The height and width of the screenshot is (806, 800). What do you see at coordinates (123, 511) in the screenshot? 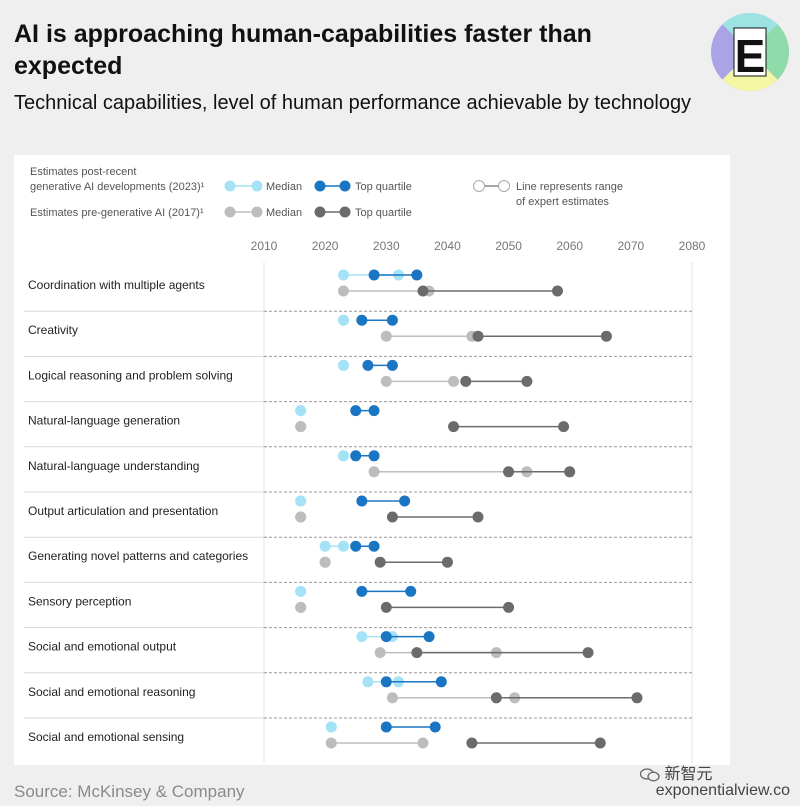
I see `row-label: Output articulation and presentation` at bounding box center [123, 511].